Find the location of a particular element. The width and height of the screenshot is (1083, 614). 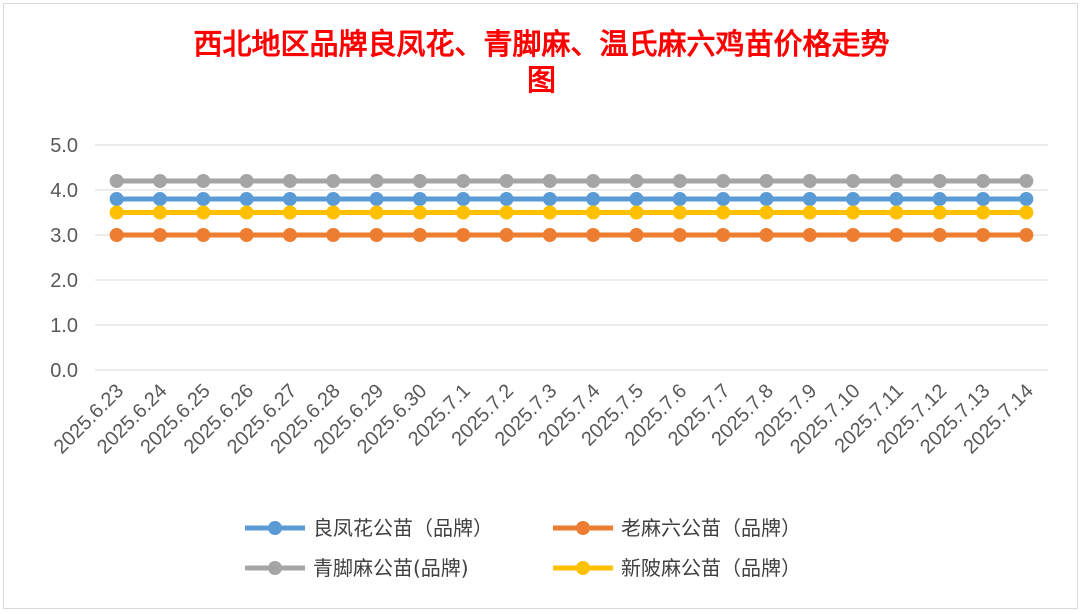

y-tick-label: 4.0 is located at coordinates (64, 191).